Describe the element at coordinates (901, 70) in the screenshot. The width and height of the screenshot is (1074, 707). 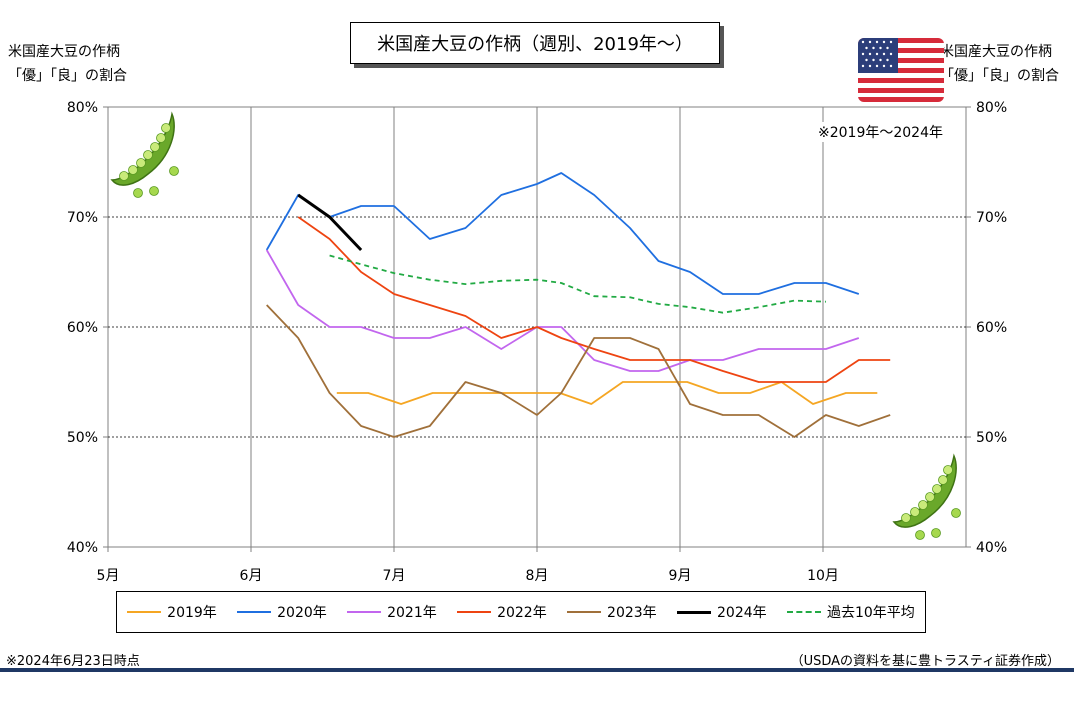
I see `us-flag-icon` at that location.